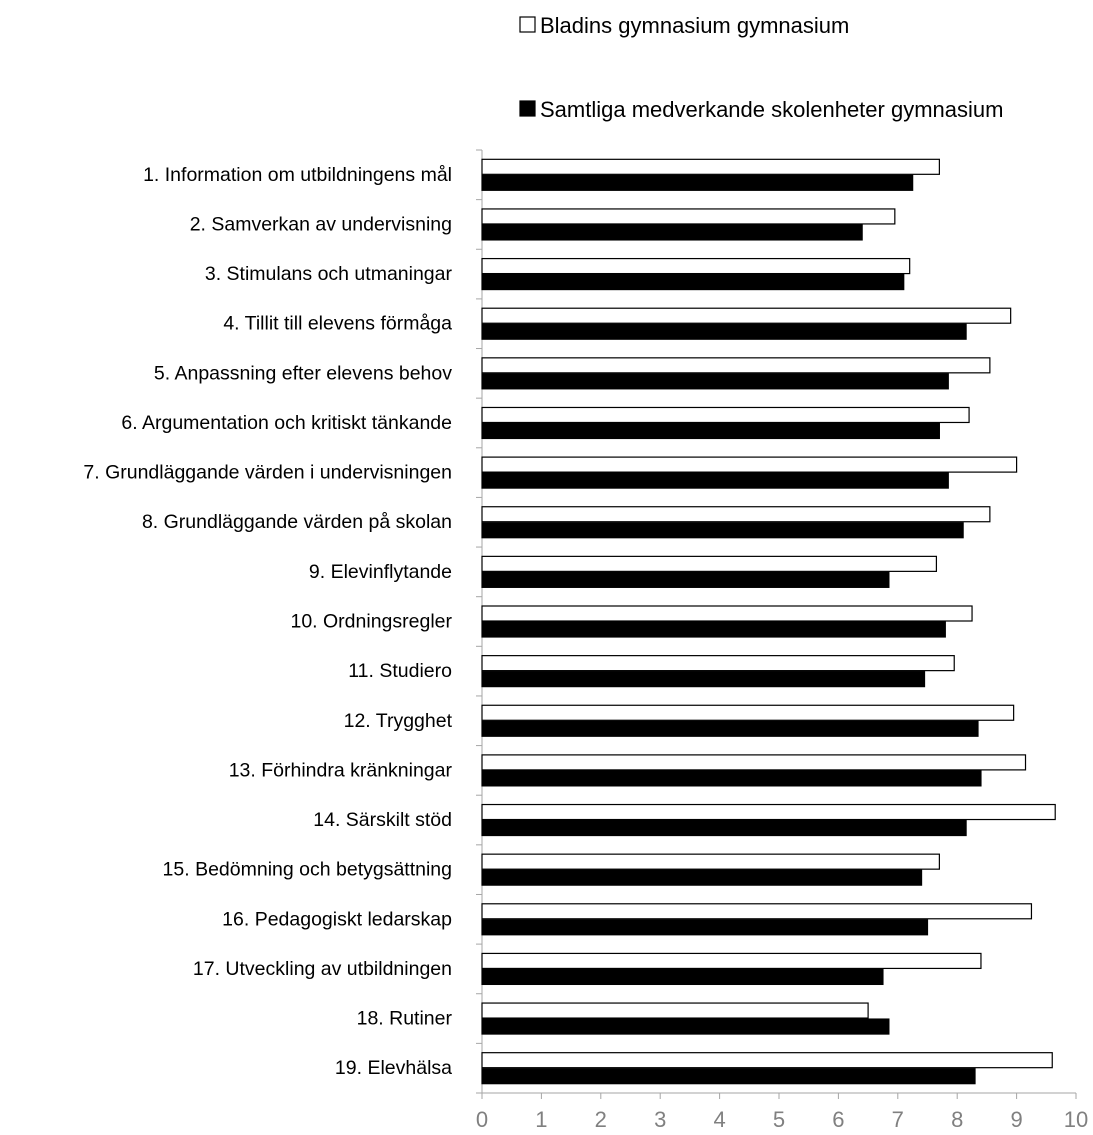 The image size is (1093, 1135). What do you see at coordinates (341, 770) in the screenshot?
I see `category-label: 13. Förhindra kränkningar` at bounding box center [341, 770].